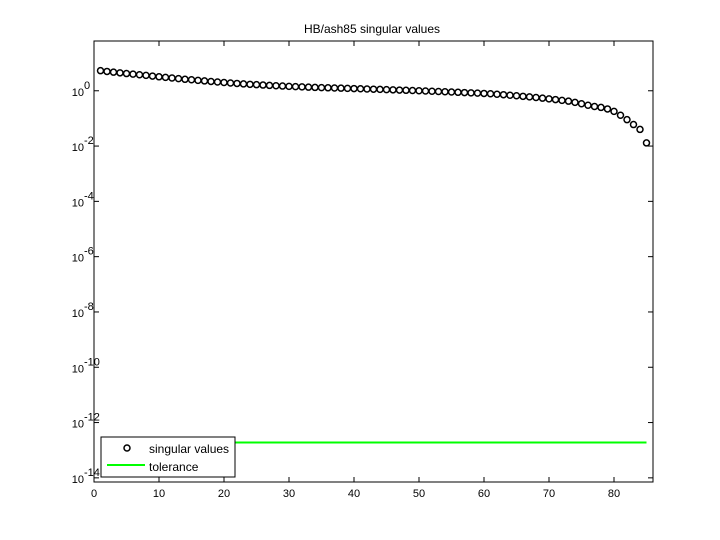  Describe the element at coordinates (289, 494) in the screenshot. I see `x-tick-label: 30` at that location.